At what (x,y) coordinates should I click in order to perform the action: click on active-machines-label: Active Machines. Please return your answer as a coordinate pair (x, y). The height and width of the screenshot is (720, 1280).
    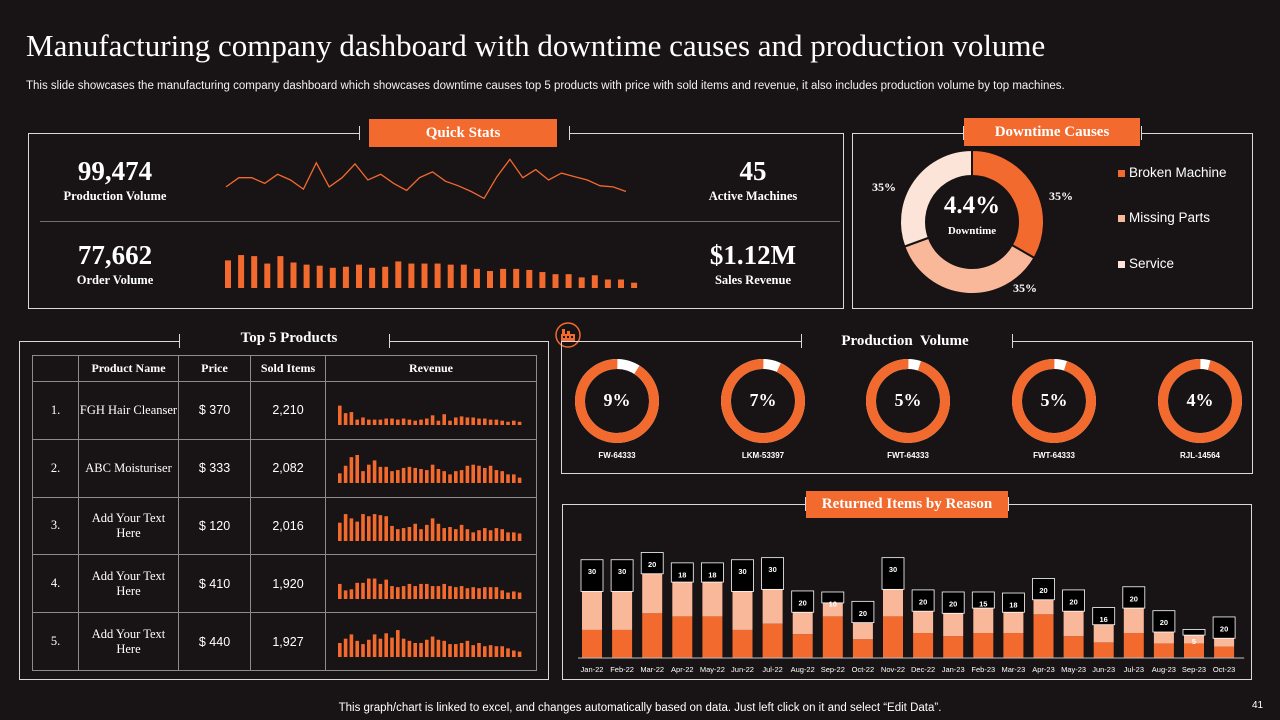
    Looking at the image, I should click on (753, 196).